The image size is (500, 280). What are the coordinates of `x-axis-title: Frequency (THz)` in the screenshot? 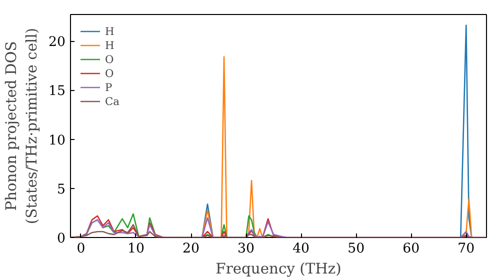 It's located at (279, 269).